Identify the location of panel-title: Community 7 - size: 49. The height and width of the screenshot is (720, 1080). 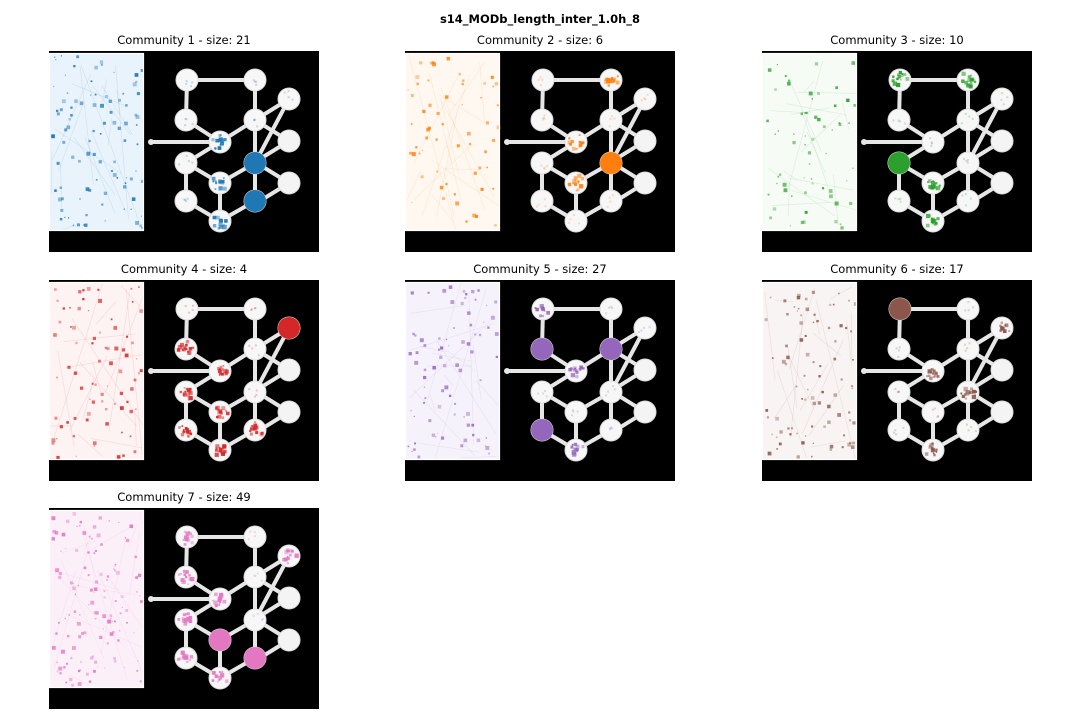
(184, 497).